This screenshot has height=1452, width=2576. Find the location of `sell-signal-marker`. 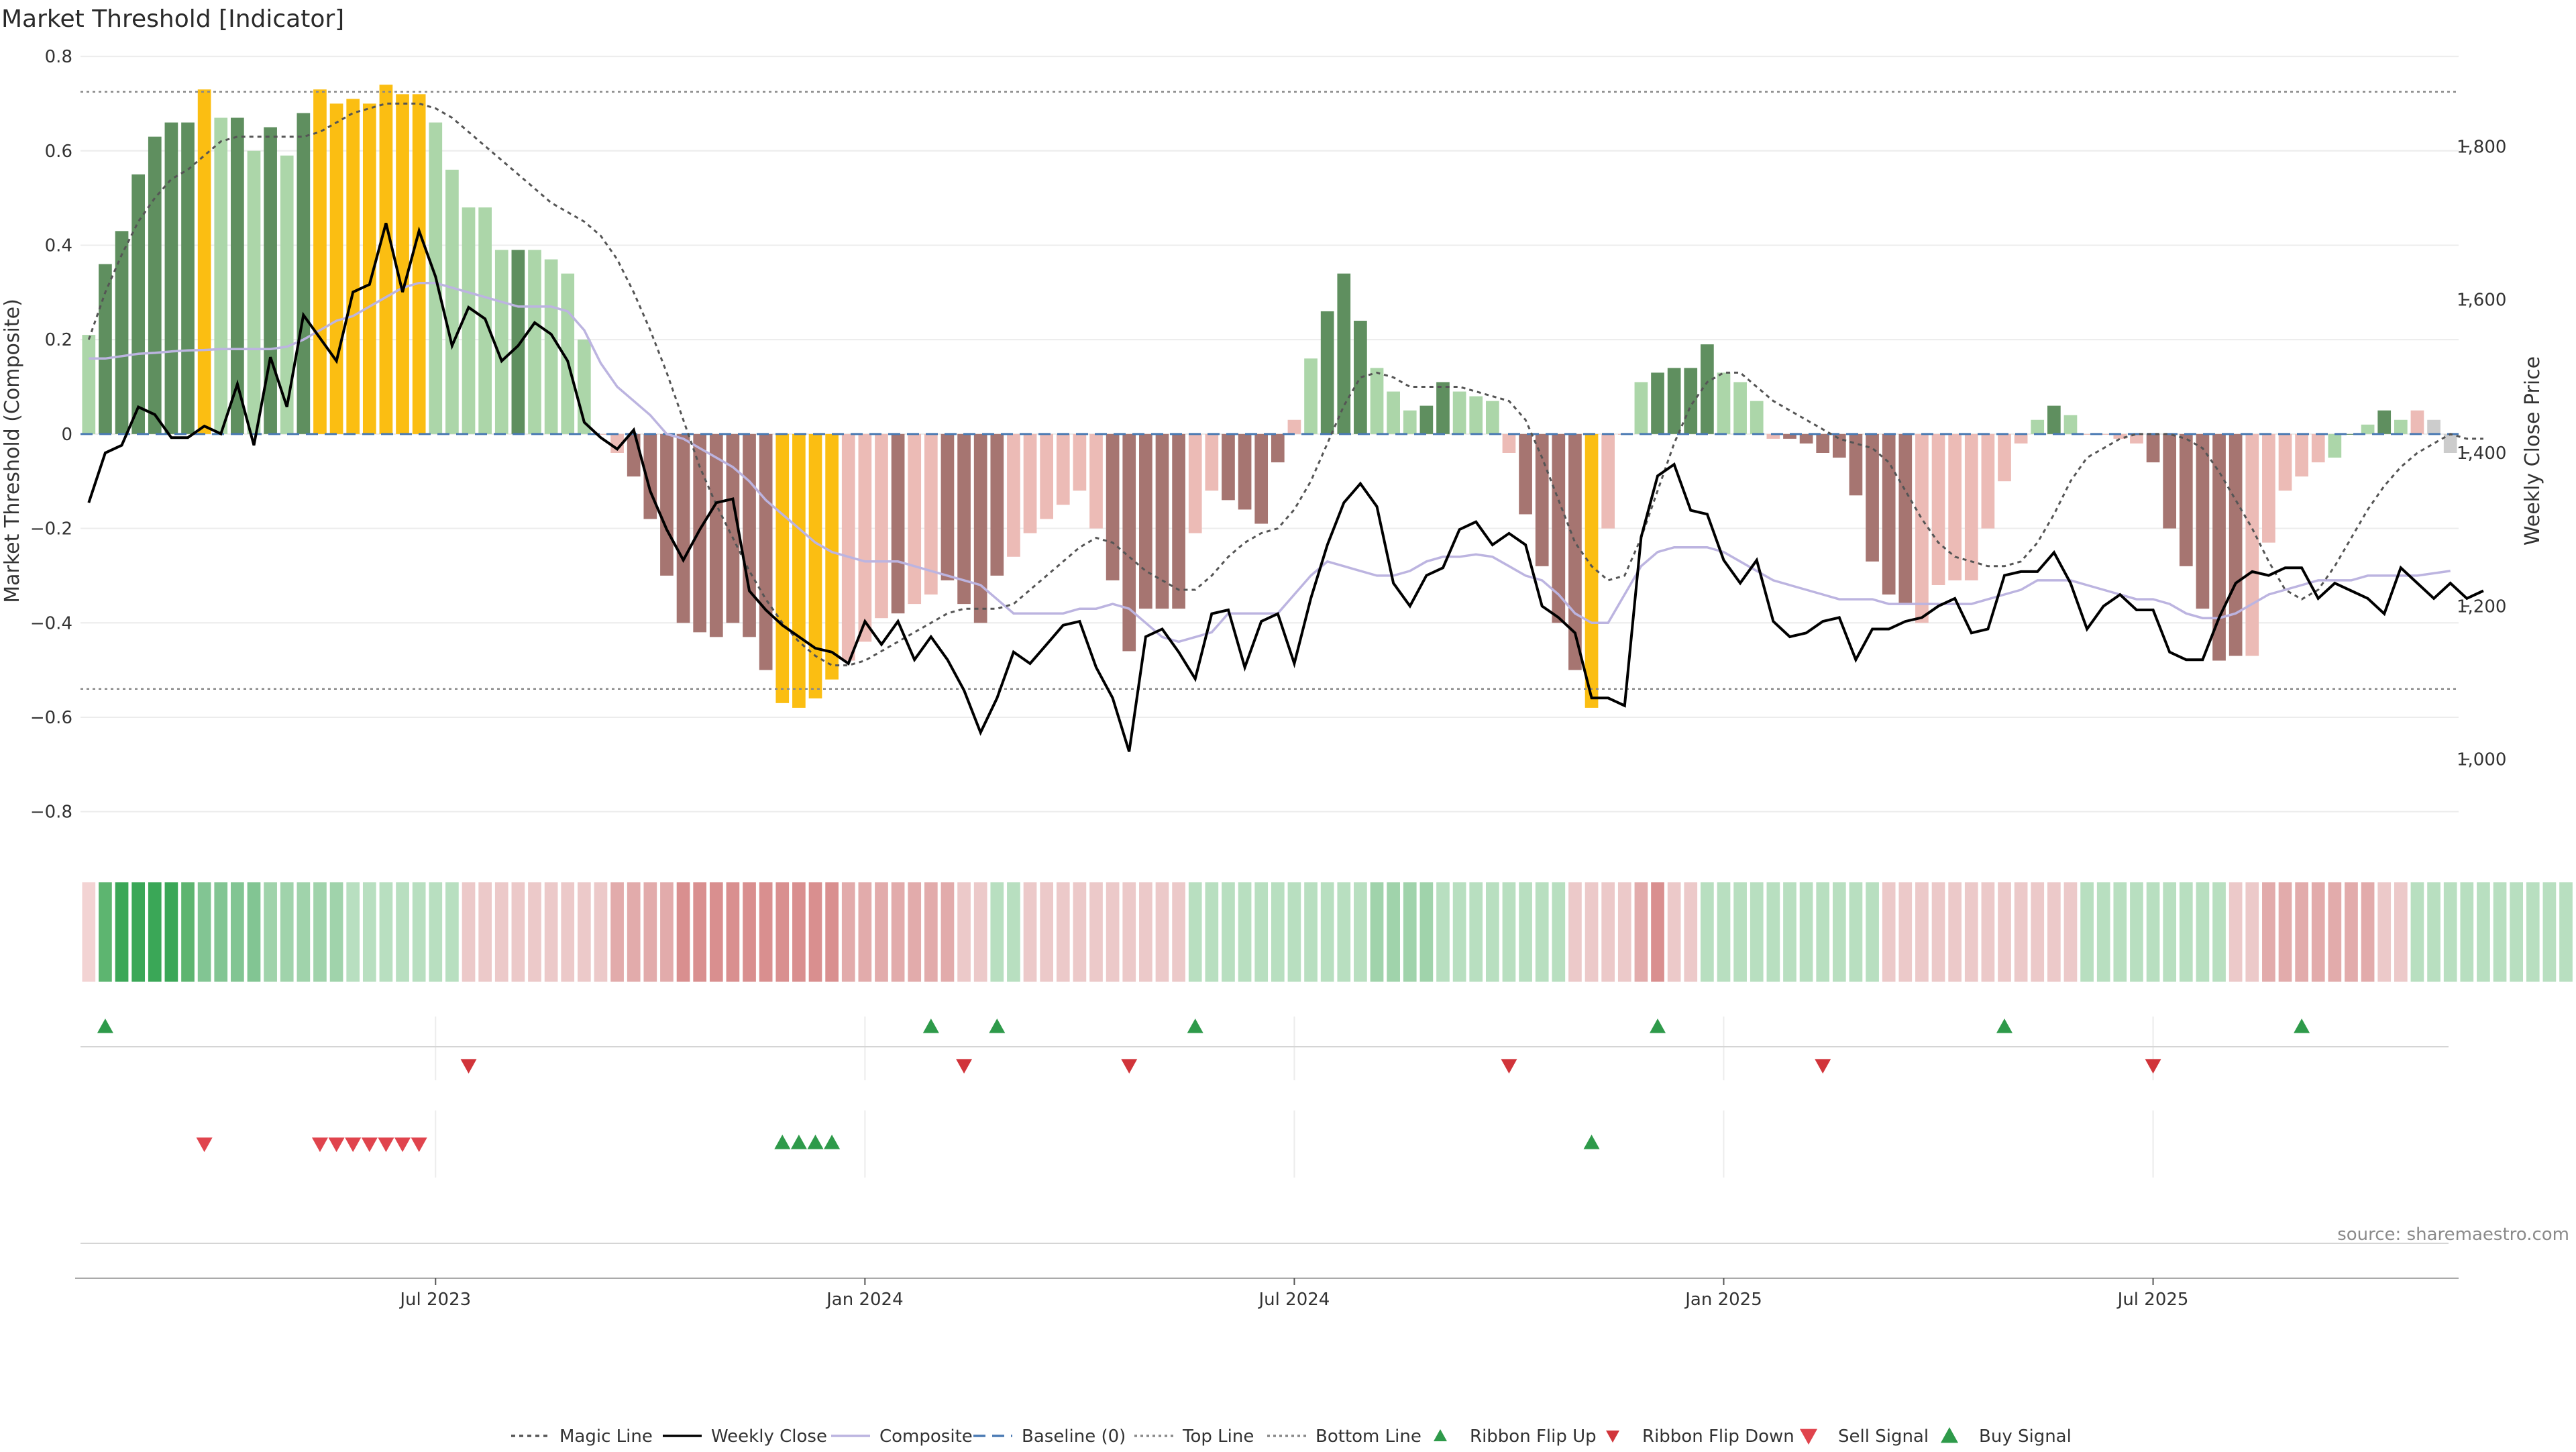

sell-signal-marker is located at coordinates (319, 1144).